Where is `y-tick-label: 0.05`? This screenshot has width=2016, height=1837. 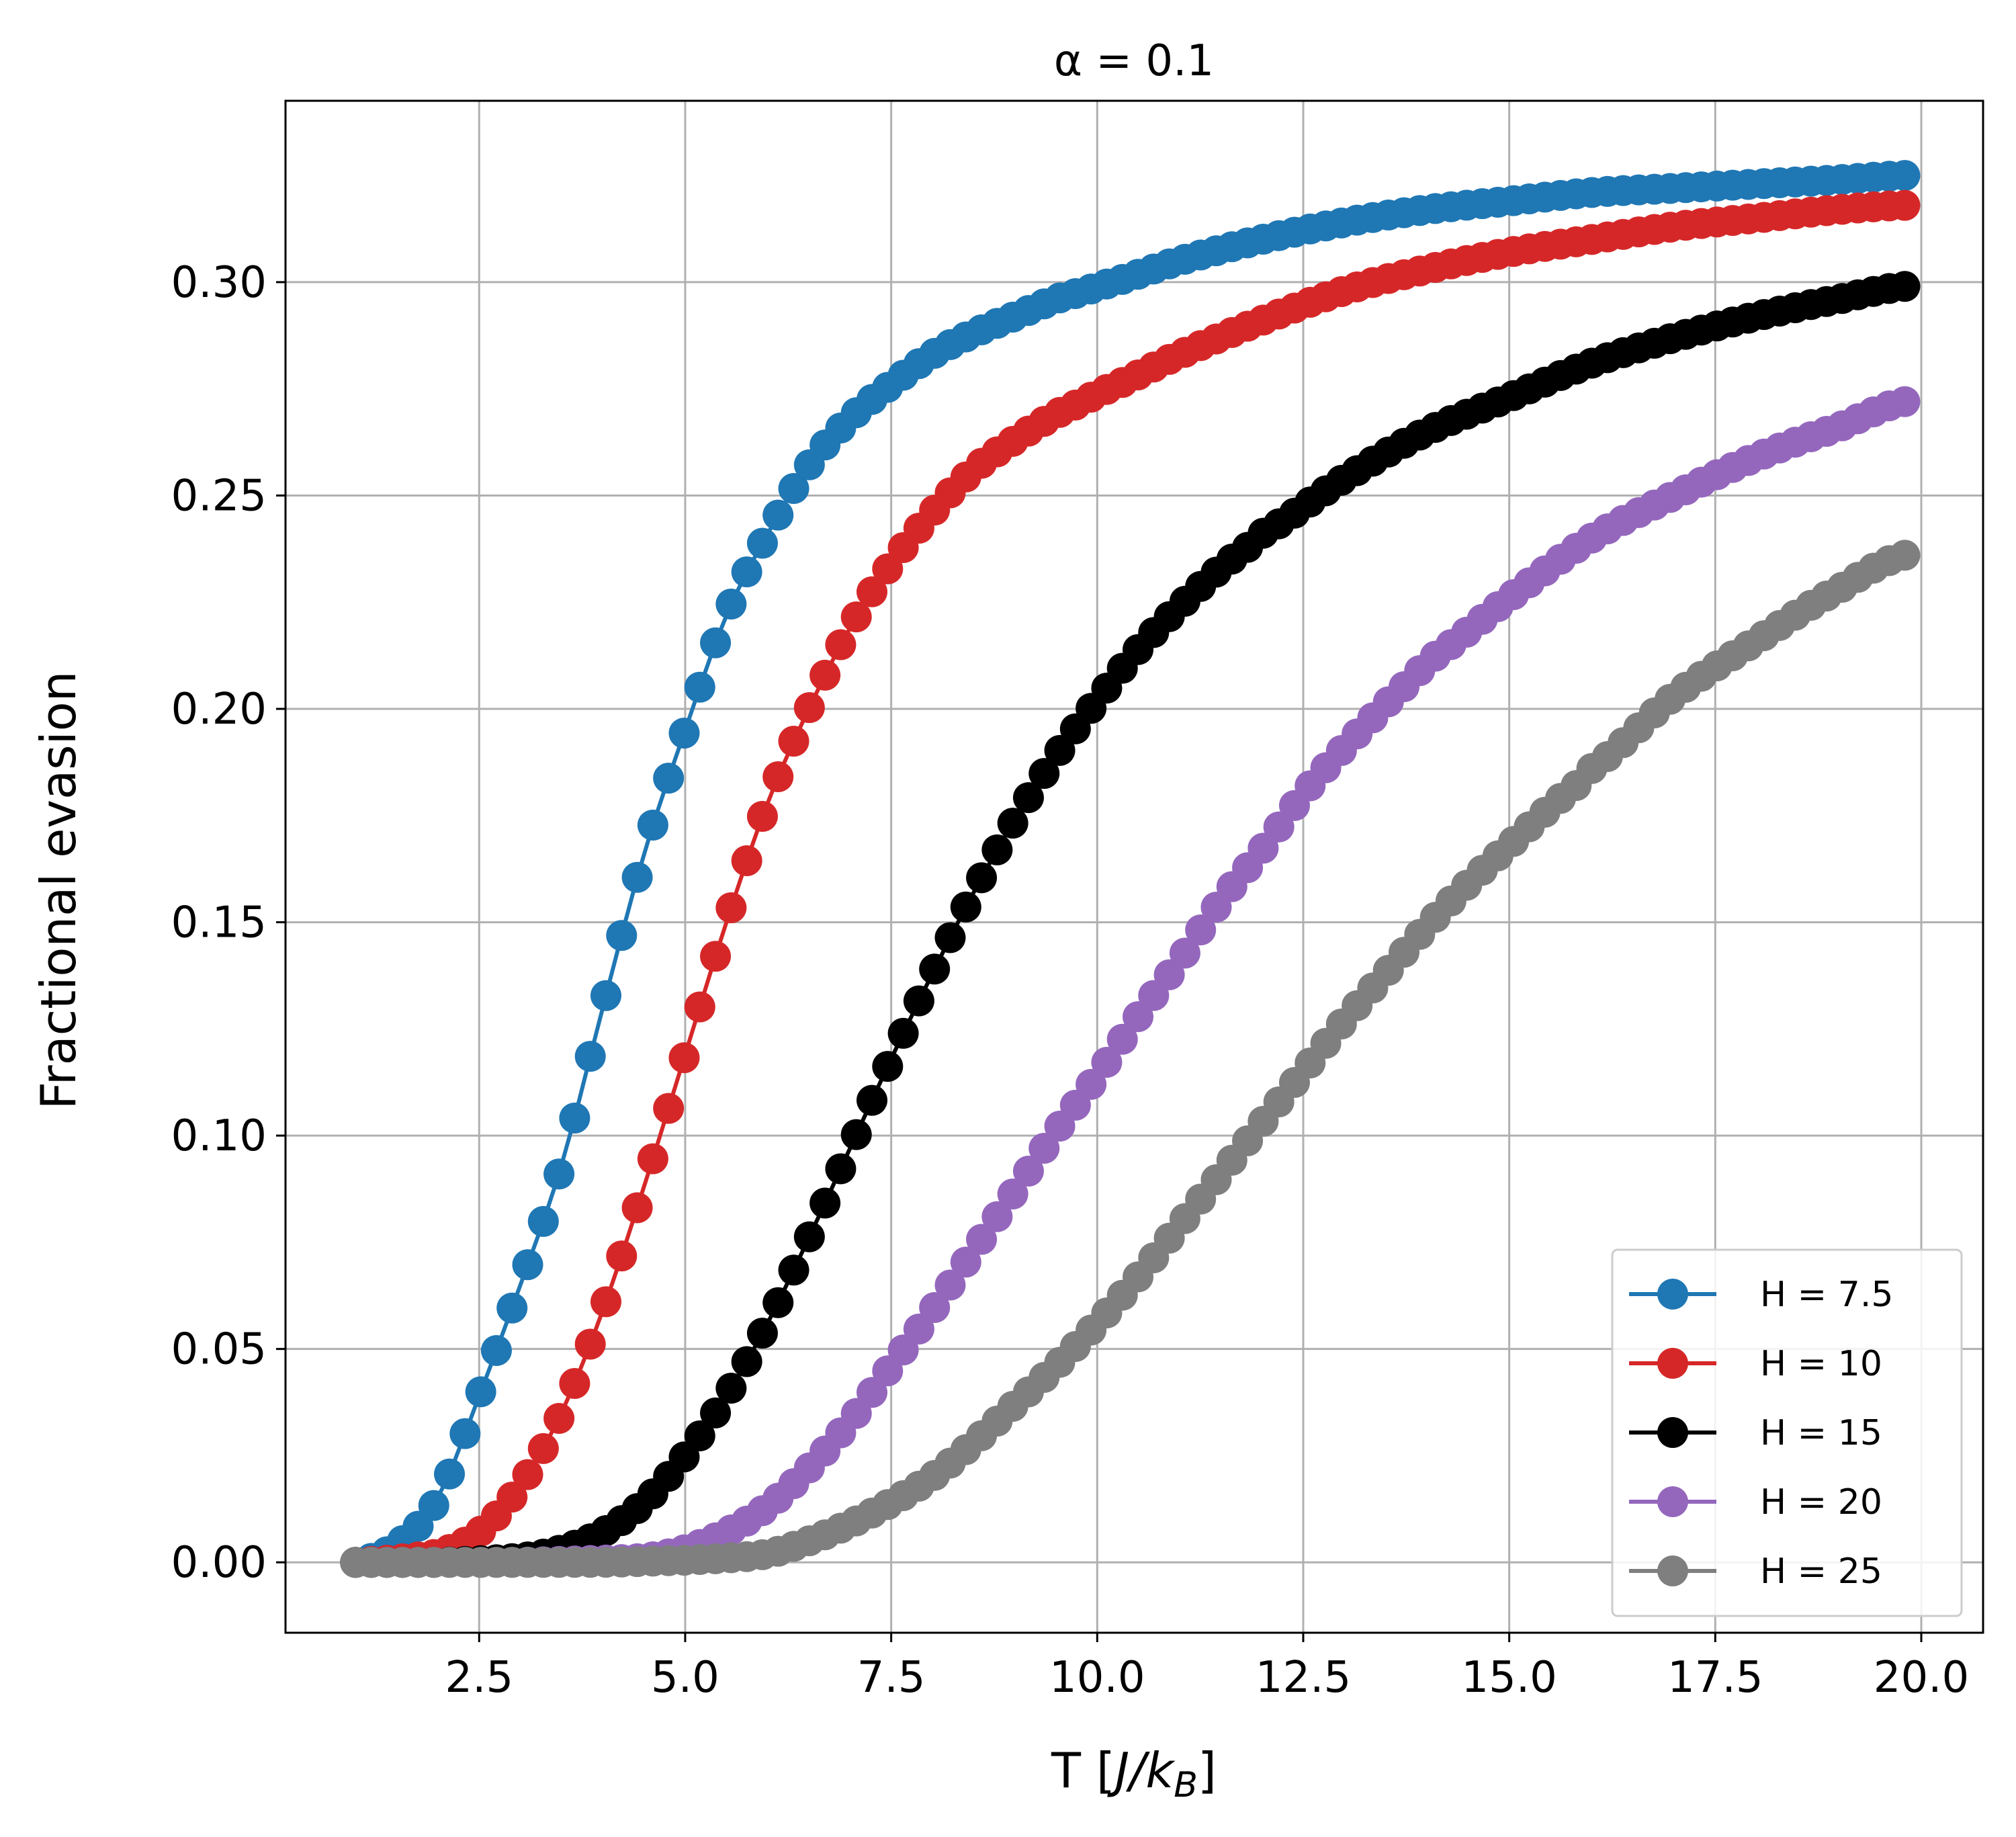 y-tick-label: 0.05 is located at coordinates (219, 1350).